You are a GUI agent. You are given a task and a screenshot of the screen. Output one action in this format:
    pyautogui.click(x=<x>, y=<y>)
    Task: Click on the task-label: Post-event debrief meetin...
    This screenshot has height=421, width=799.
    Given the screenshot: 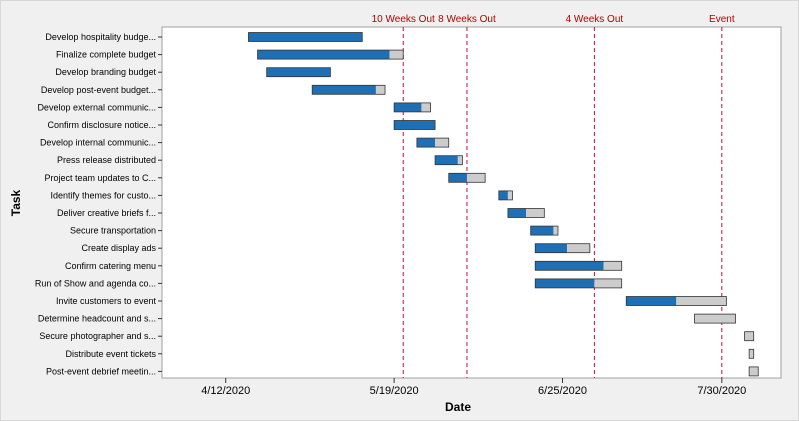 What is the action you would take?
    pyautogui.click(x=101, y=371)
    